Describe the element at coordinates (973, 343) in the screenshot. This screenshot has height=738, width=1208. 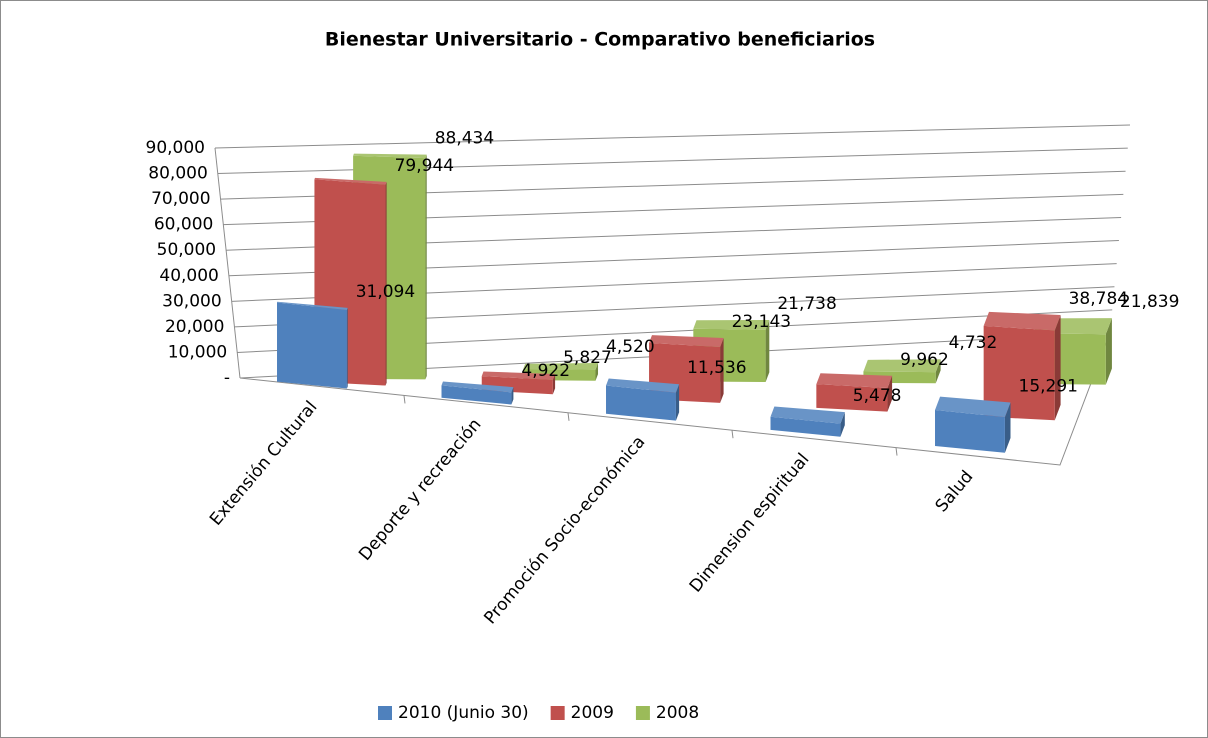
I see `data-label: 4,732` at that location.